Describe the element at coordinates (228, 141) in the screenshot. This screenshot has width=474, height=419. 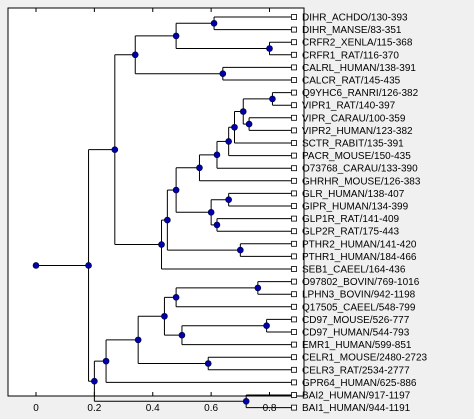
I see `node-marker-n10` at that location.